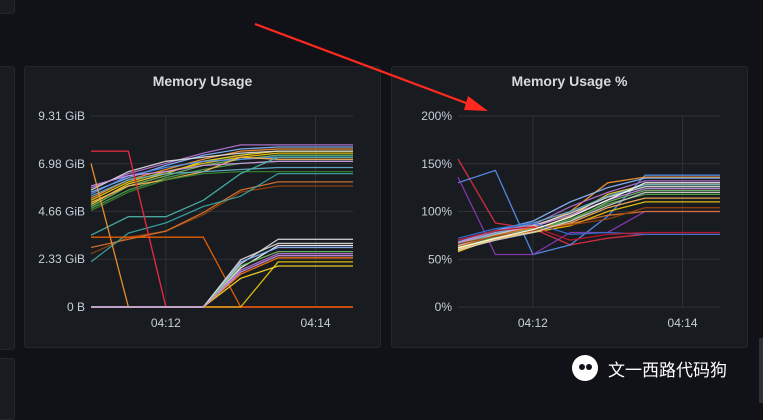 Image resolution: width=763 pixels, height=420 pixels. What do you see at coordinates (436, 164) in the screenshot?
I see `y-tick-label: 150%` at bounding box center [436, 164].